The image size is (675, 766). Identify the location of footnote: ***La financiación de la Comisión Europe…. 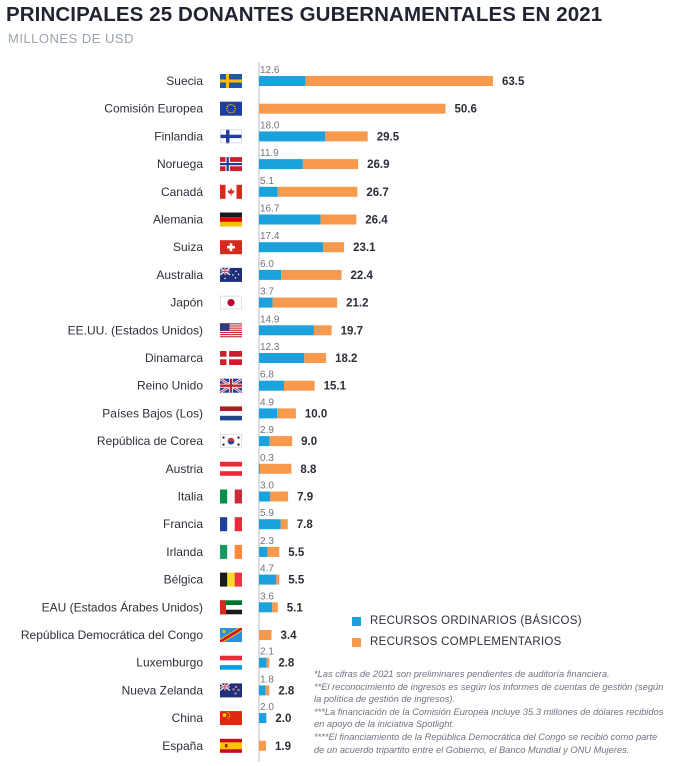
(489, 718).